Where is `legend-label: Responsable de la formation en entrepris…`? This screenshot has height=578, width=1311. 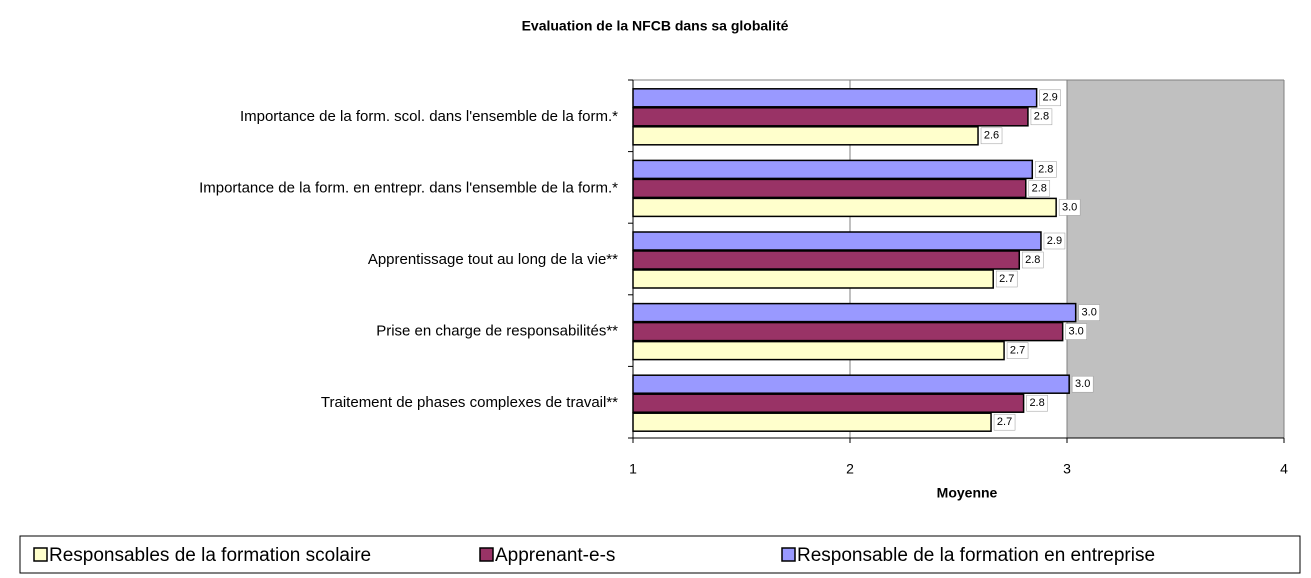 legend-label: Responsable de la formation en entrepris… is located at coordinates (976, 555).